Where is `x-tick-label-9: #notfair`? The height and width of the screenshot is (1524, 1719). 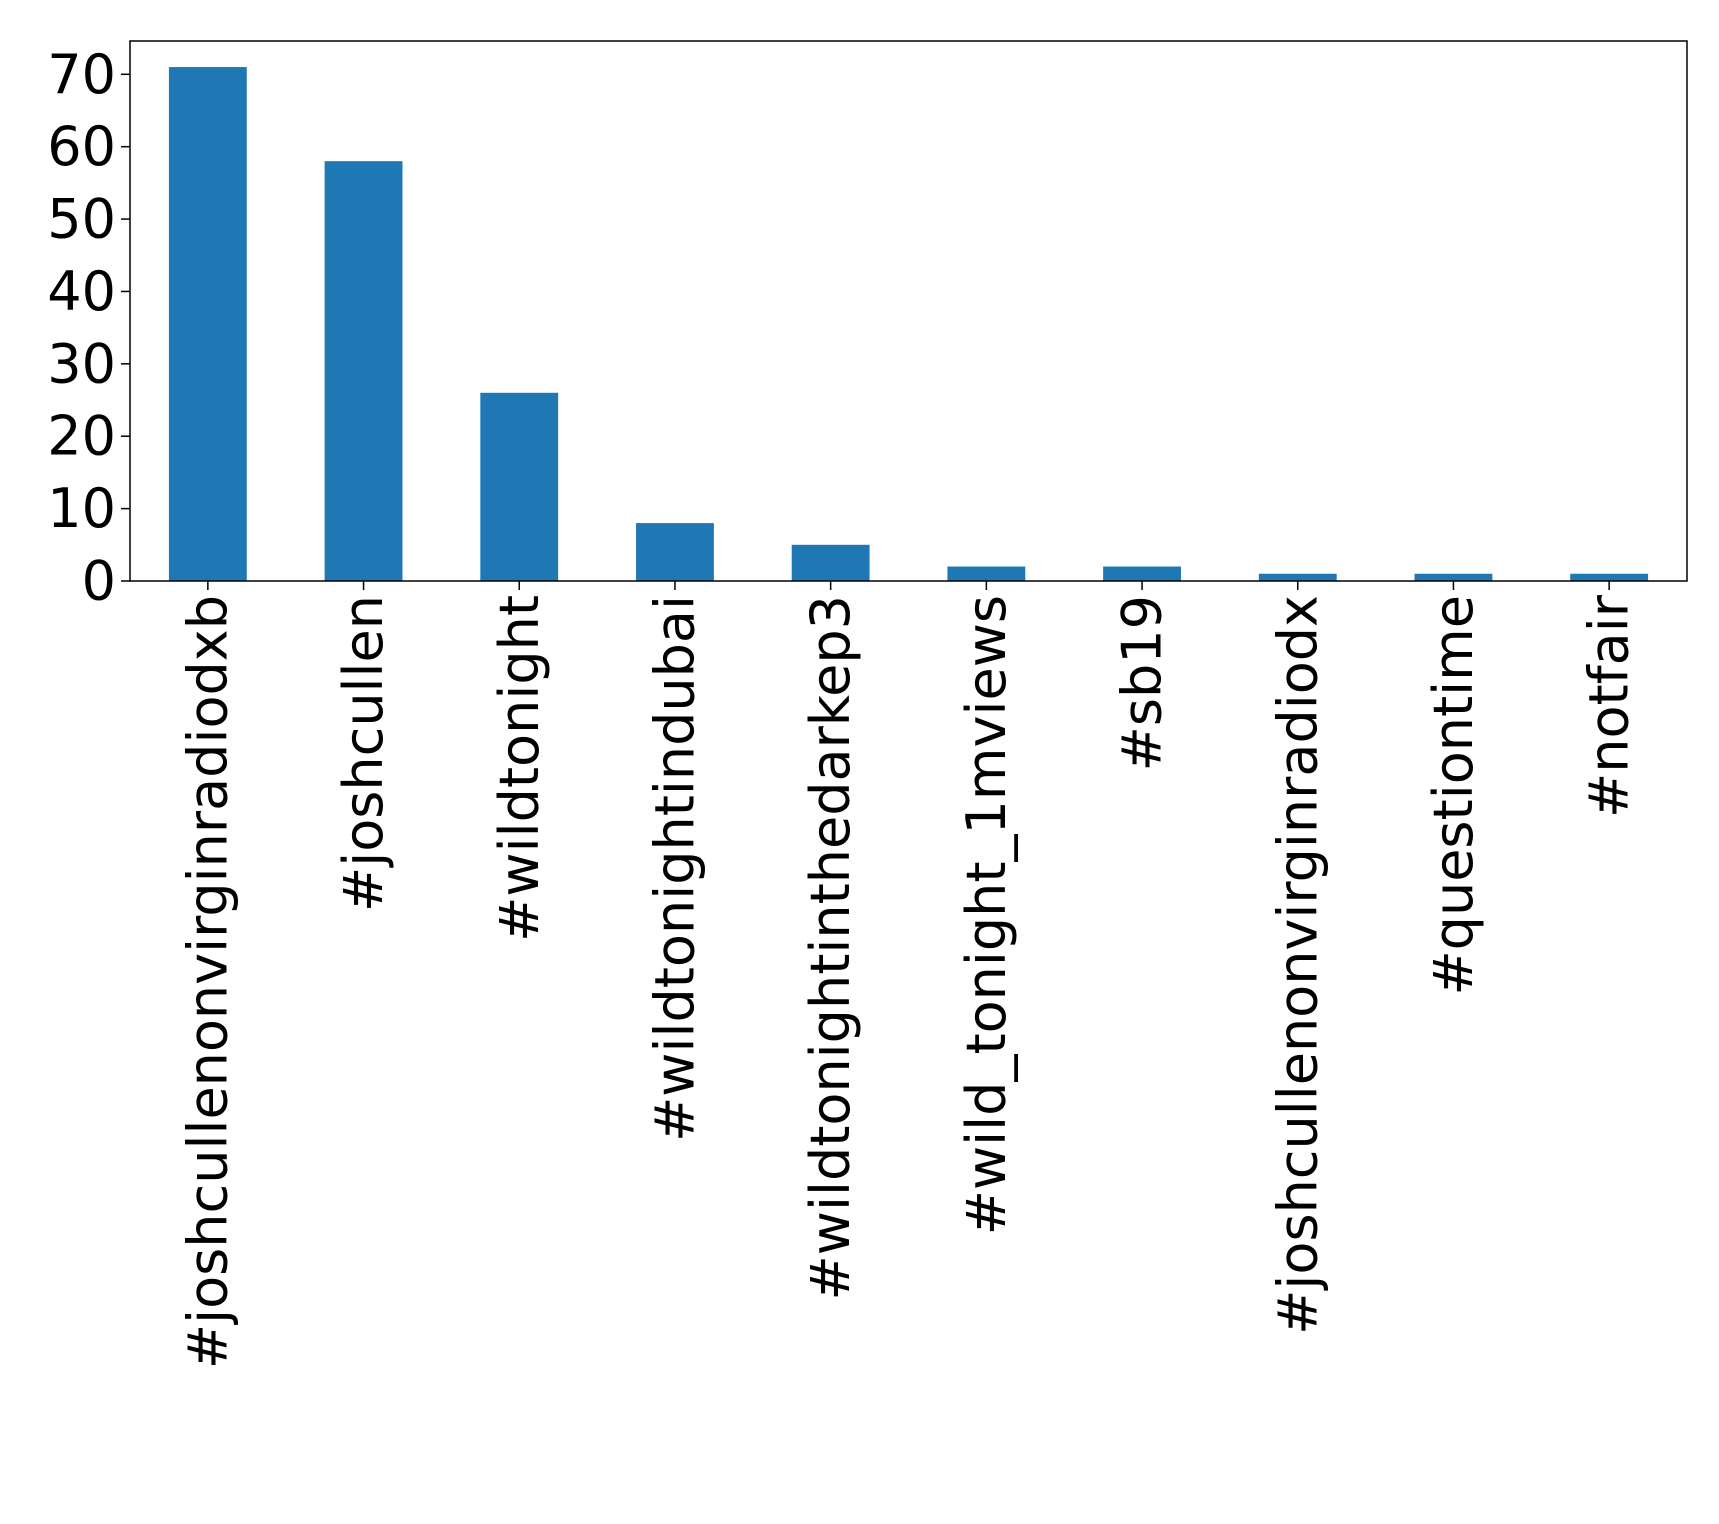
x-tick-label-9: #notfair is located at coordinates (1609, 706).